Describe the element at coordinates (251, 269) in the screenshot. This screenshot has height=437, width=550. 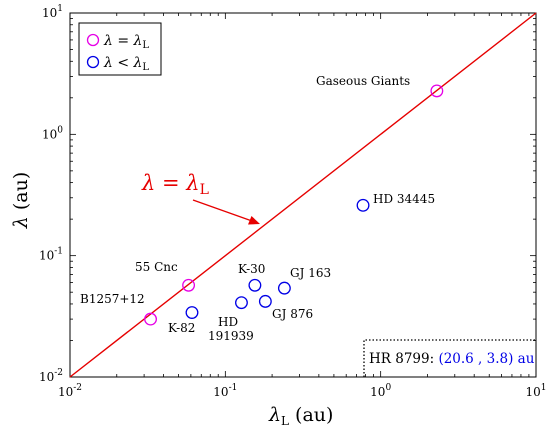
I see `label-k30: K-30` at that location.